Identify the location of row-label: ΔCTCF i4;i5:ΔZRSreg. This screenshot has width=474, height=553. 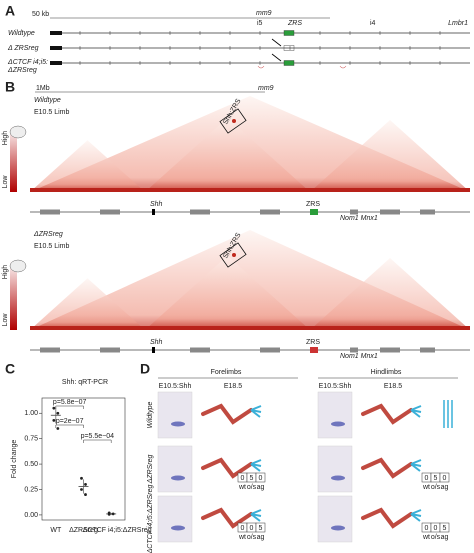
(150, 519).